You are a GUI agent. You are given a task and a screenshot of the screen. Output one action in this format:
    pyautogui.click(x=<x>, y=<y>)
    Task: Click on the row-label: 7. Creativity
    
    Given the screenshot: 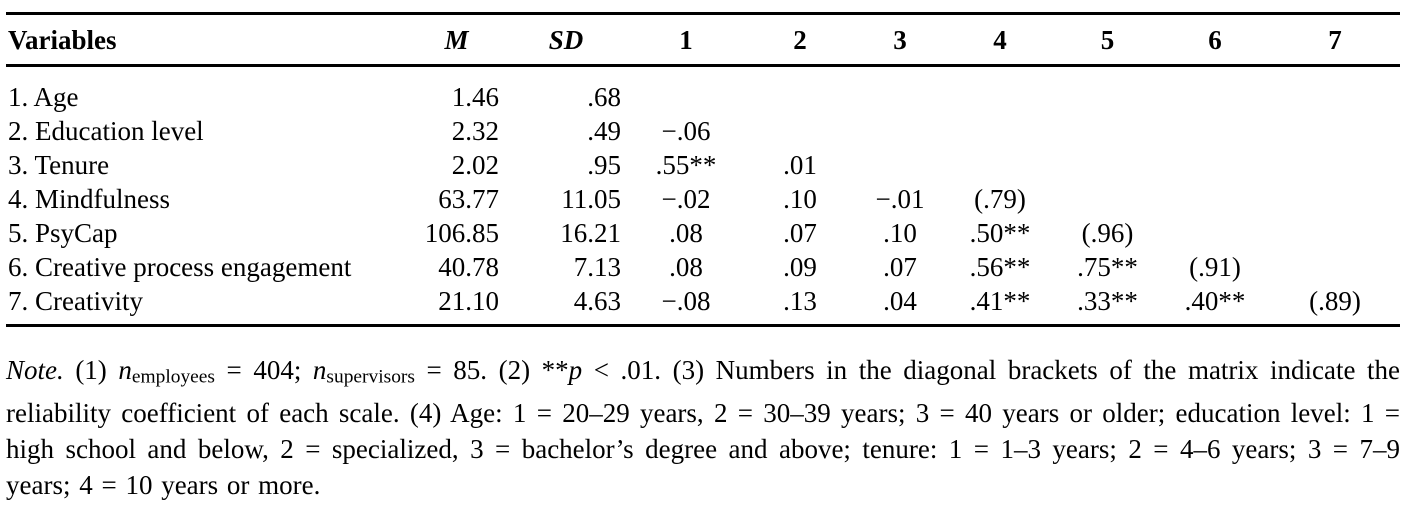 What is the action you would take?
    pyautogui.click(x=75, y=301)
    